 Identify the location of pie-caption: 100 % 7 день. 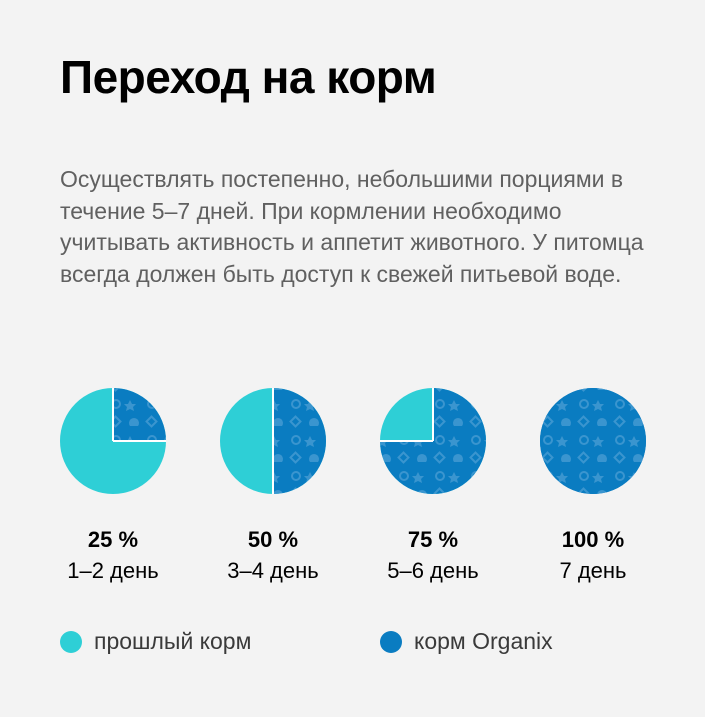
(593, 556).